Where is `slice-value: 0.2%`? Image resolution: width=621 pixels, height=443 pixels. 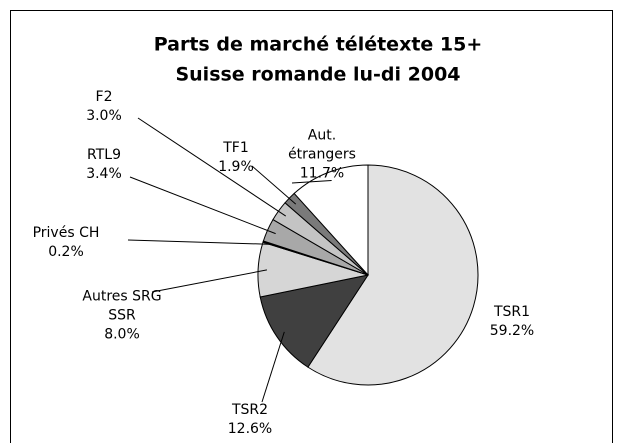
slice-value: 0.2% is located at coordinates (66, 252).